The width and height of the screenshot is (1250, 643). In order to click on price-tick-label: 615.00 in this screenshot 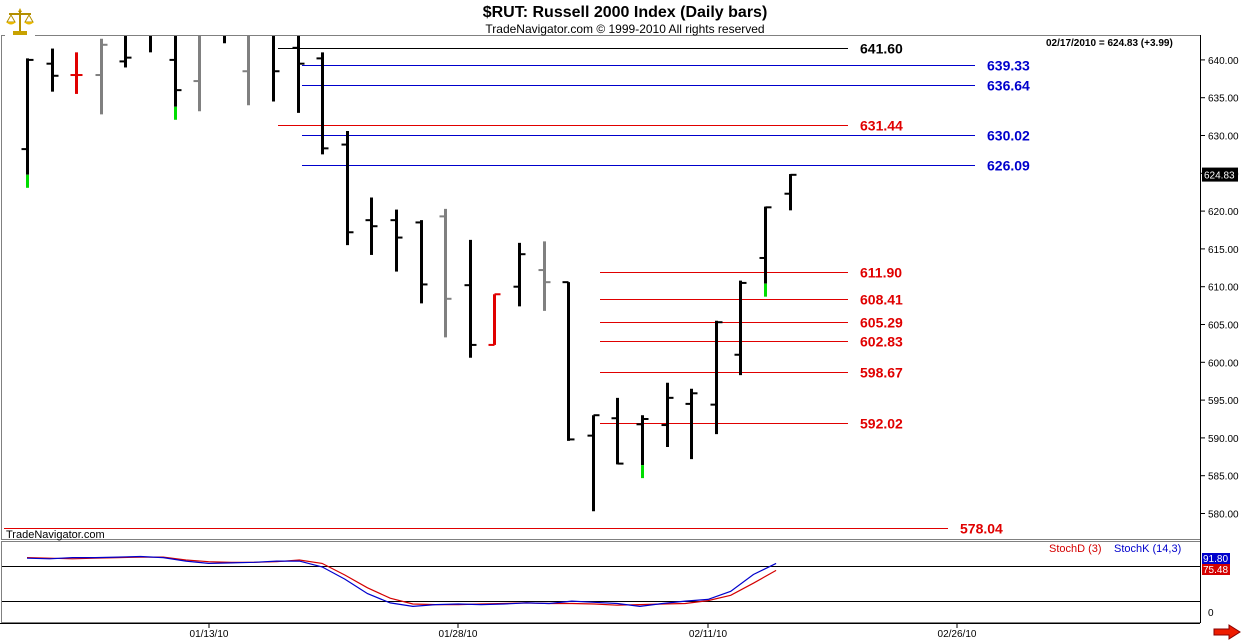, I will do `click(1223, 250)`.